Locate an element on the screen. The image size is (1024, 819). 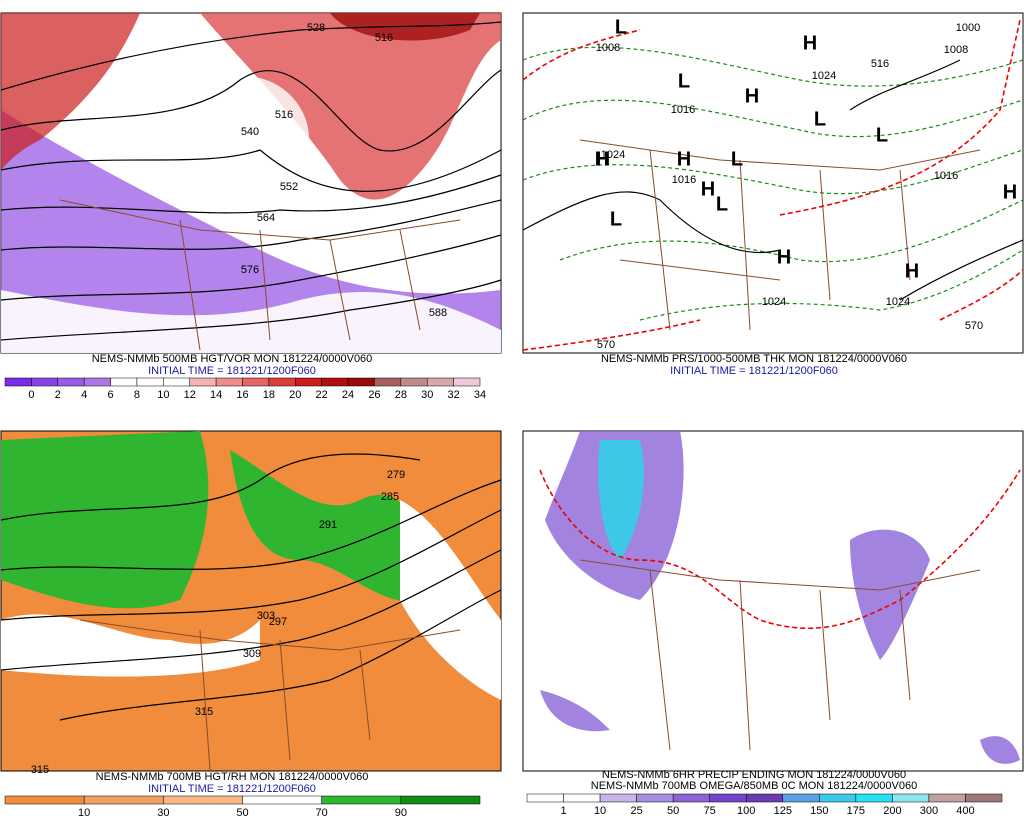
contour-label: 1008 is located at coordinates (956, 50).